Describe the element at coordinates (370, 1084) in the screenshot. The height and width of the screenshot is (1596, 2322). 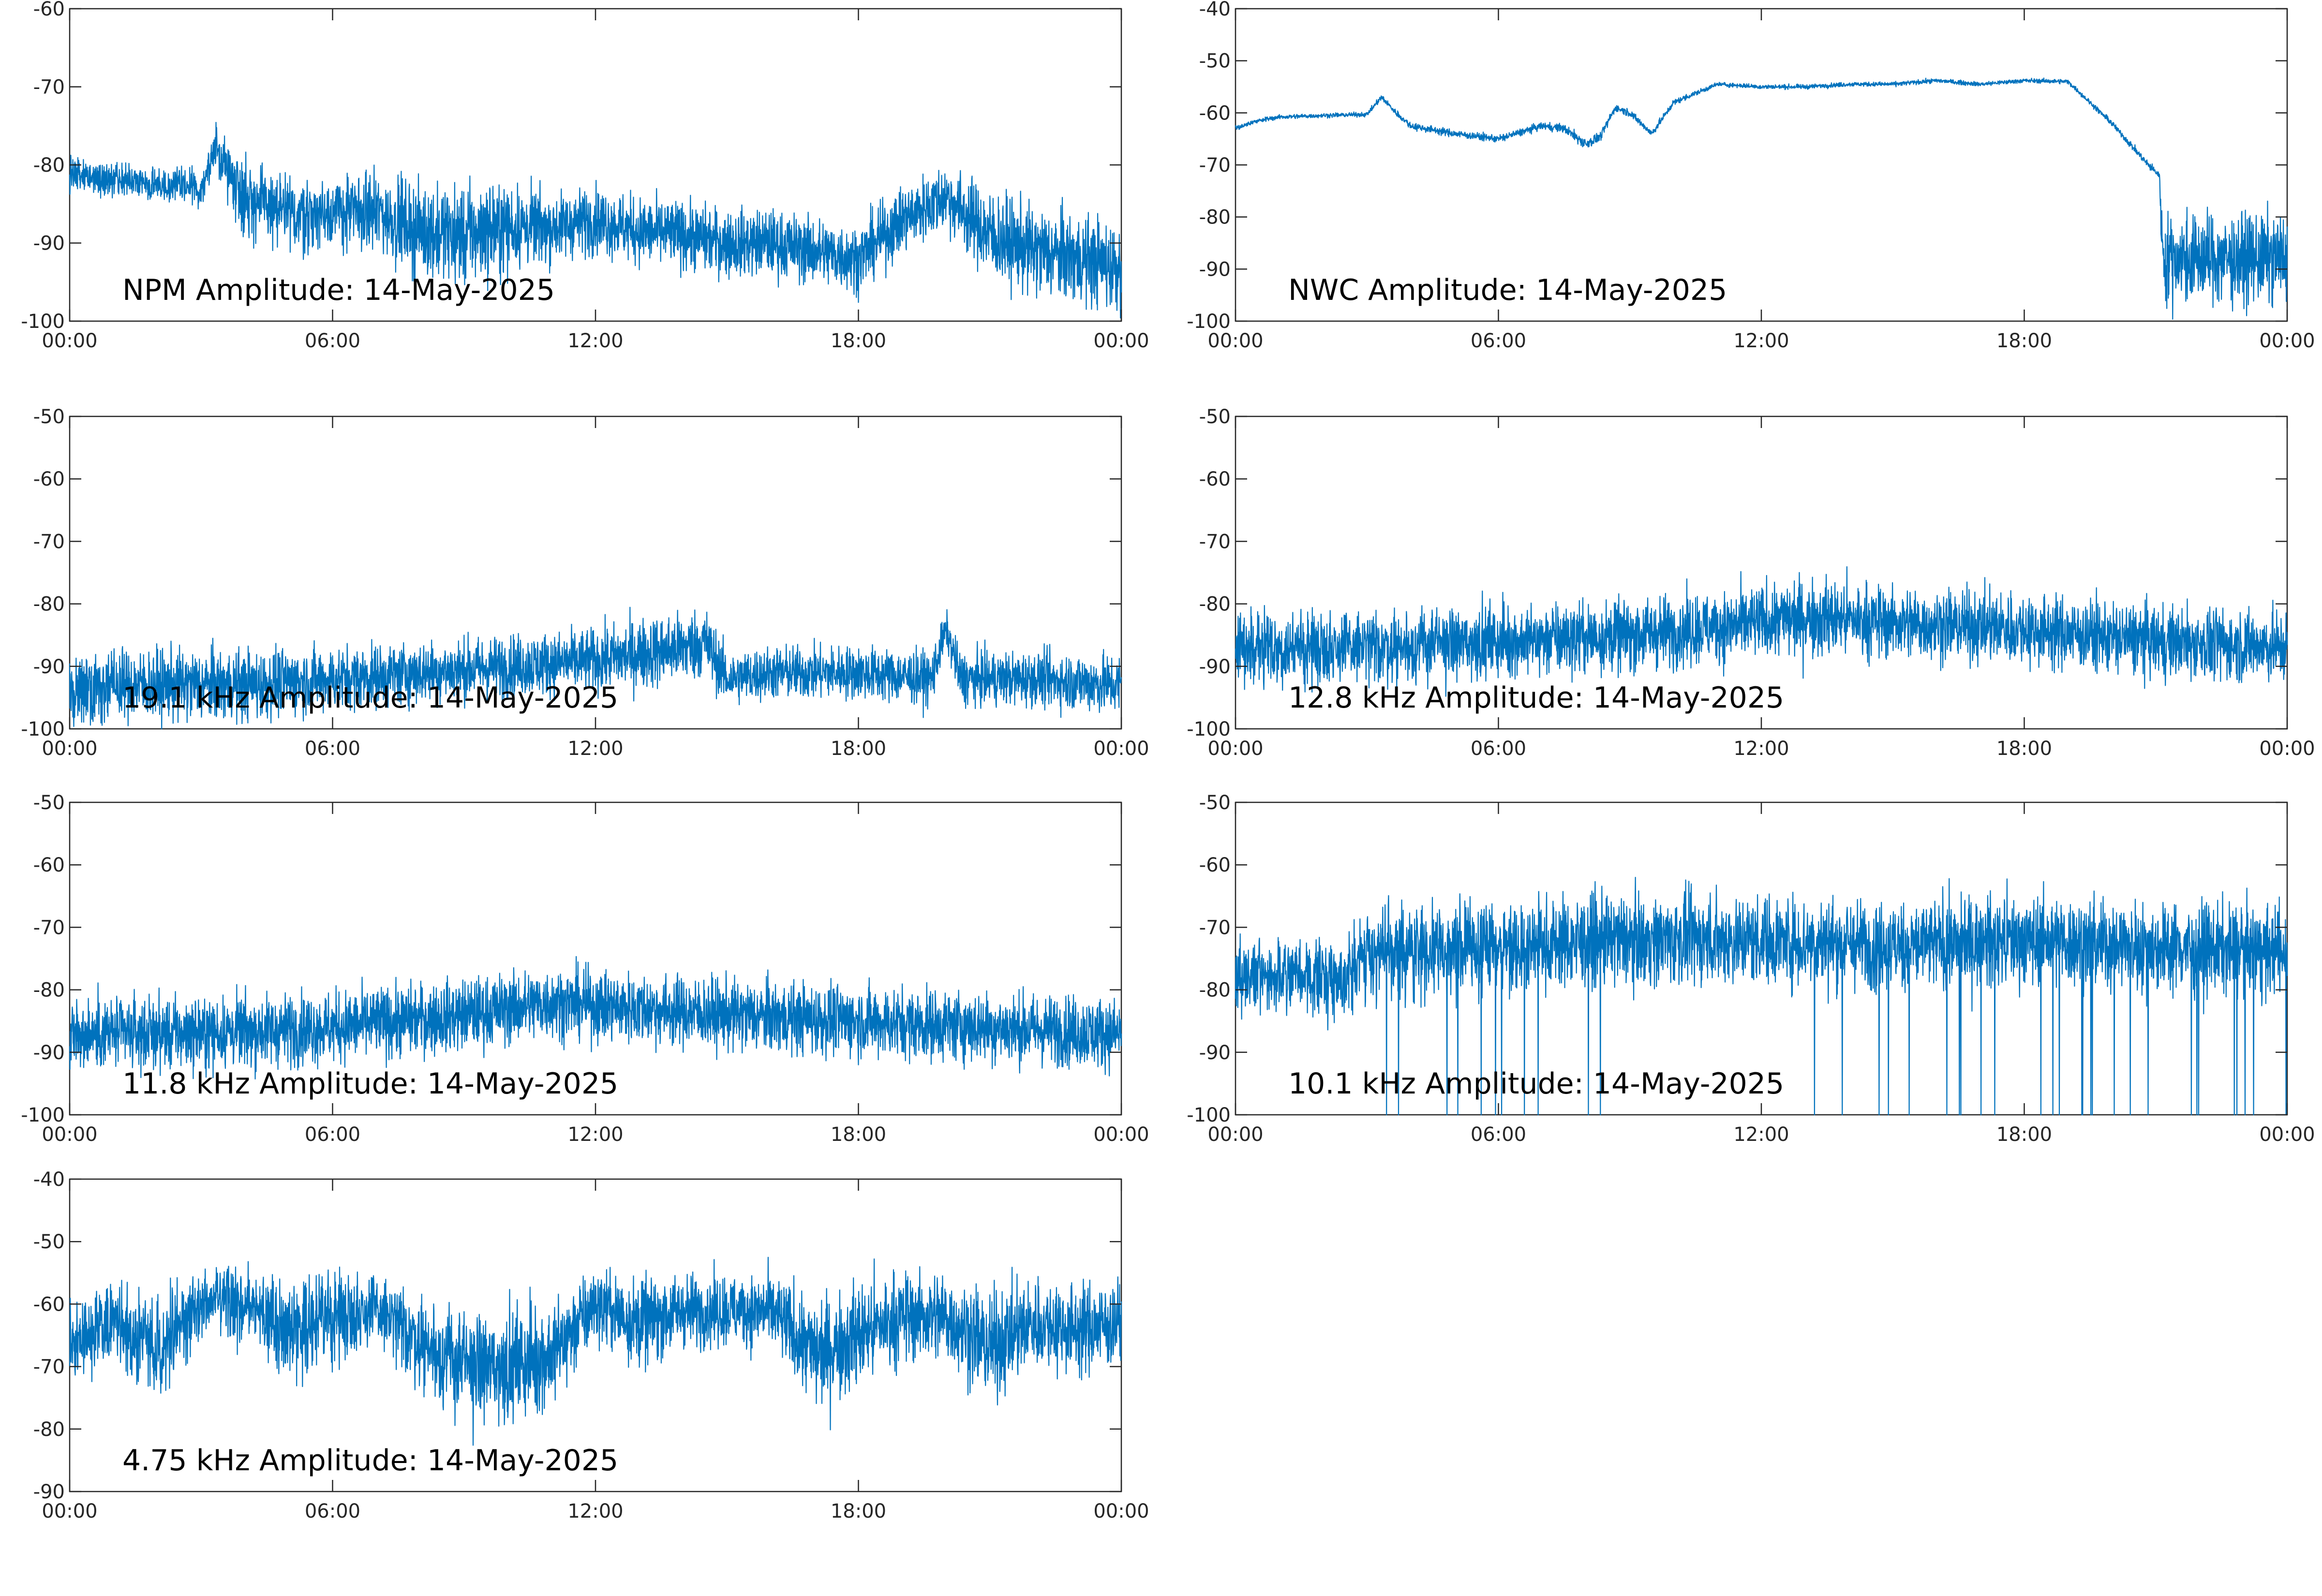
I see `panel-title: 11.8 kHz Amplitude: 14-May-2025` at that location.